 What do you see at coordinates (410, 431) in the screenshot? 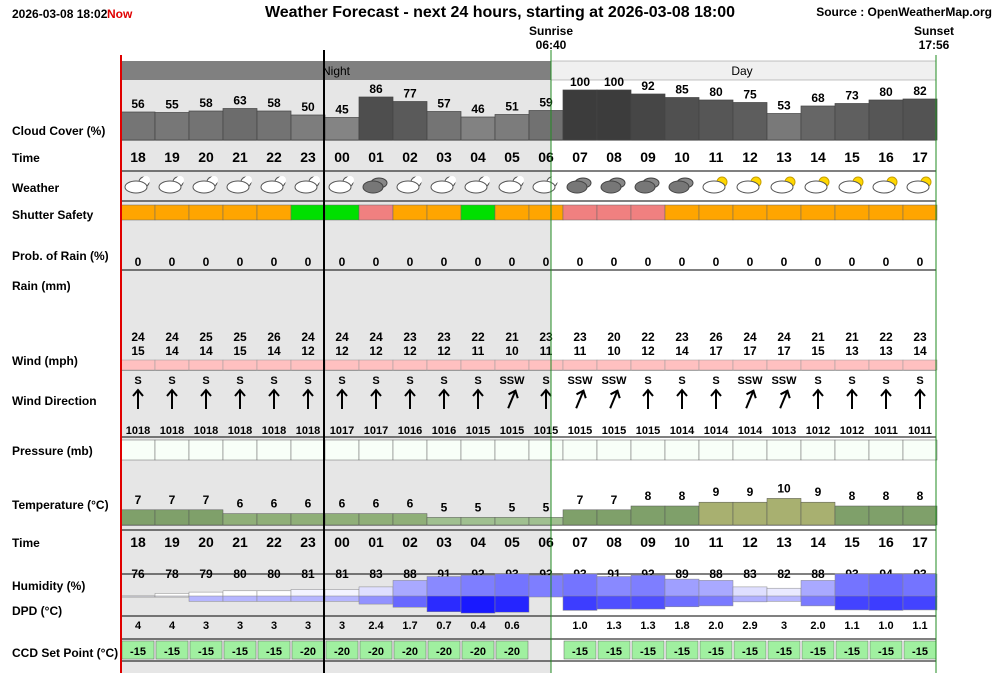
I see `pressure-value: 1016` at bounding box center [410, 431].